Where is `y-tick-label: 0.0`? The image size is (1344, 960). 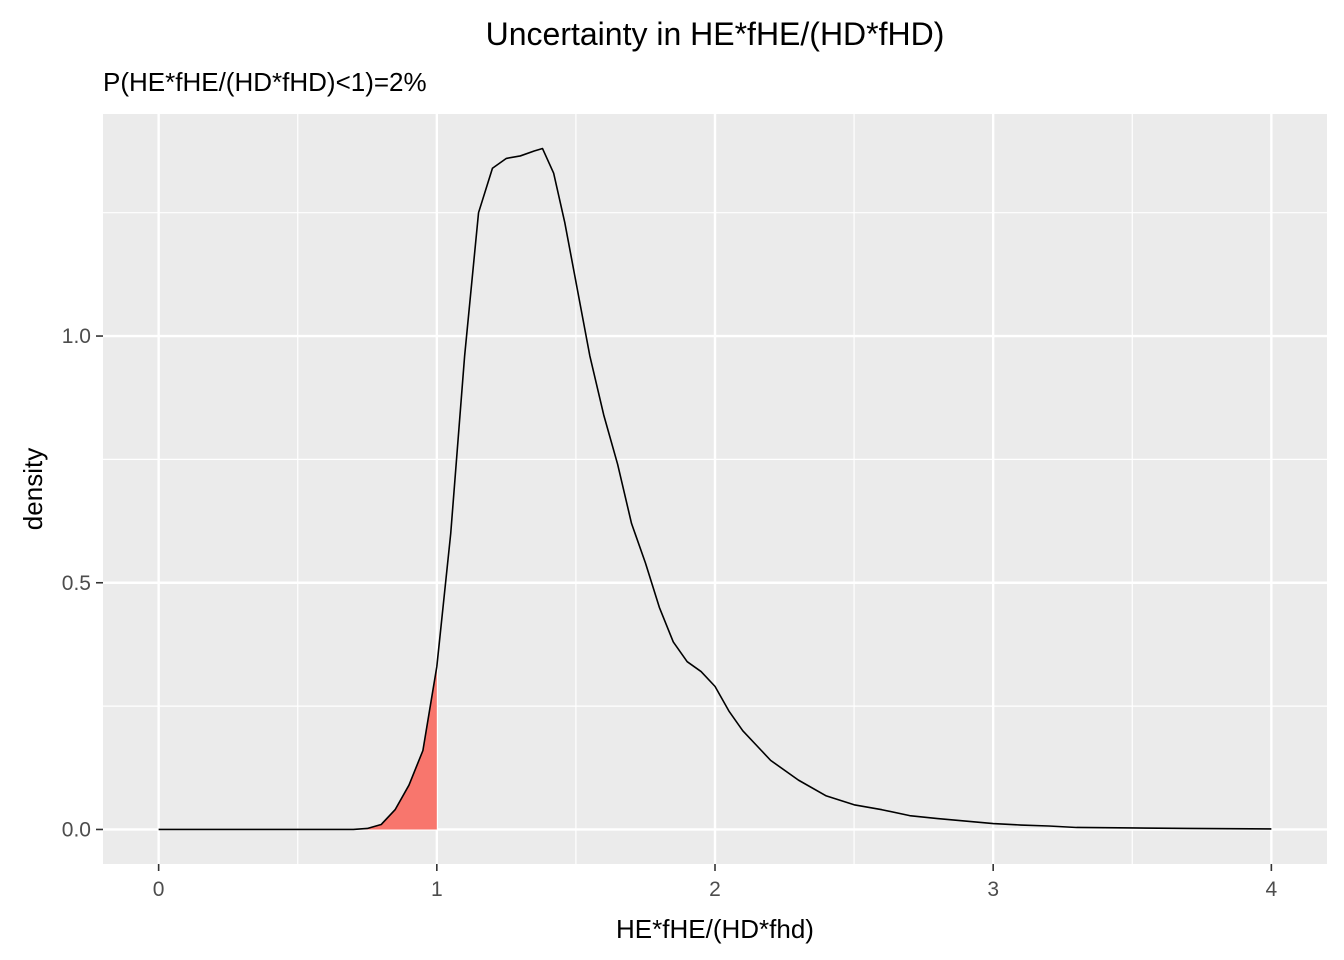 y-tick-label: 0.0 is located at coordinates (76, 829).